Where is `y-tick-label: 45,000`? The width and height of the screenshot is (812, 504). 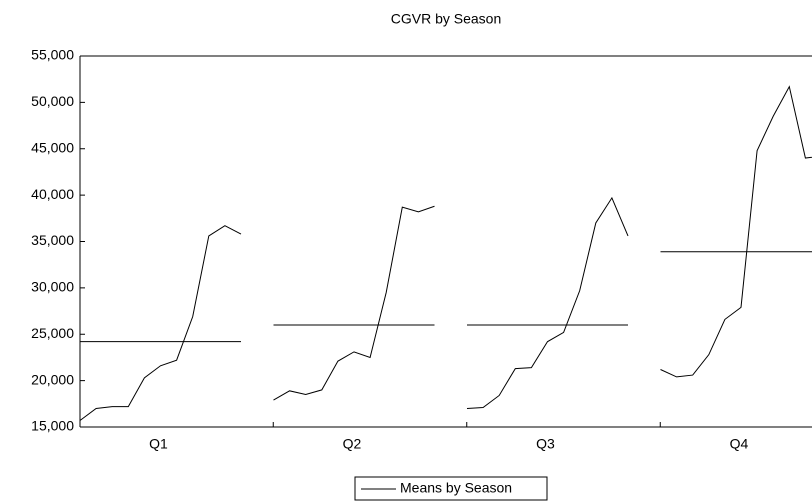 y-tick-label: 45,000 is located at coordinates (52, 147).